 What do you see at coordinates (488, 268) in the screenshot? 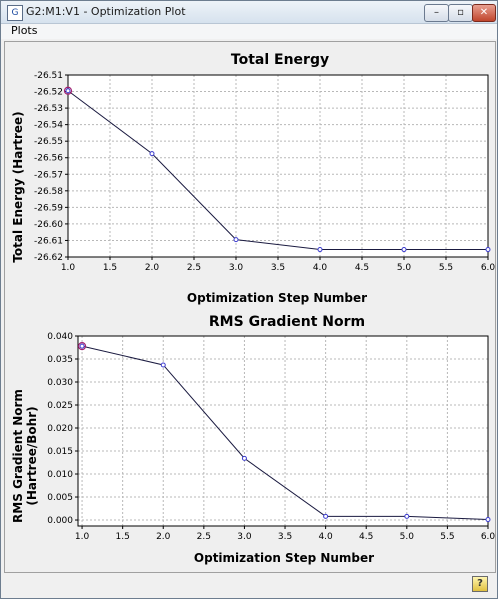
I see `total-energy-x-tick-label: 6.0` at bounding box center [488, 268].